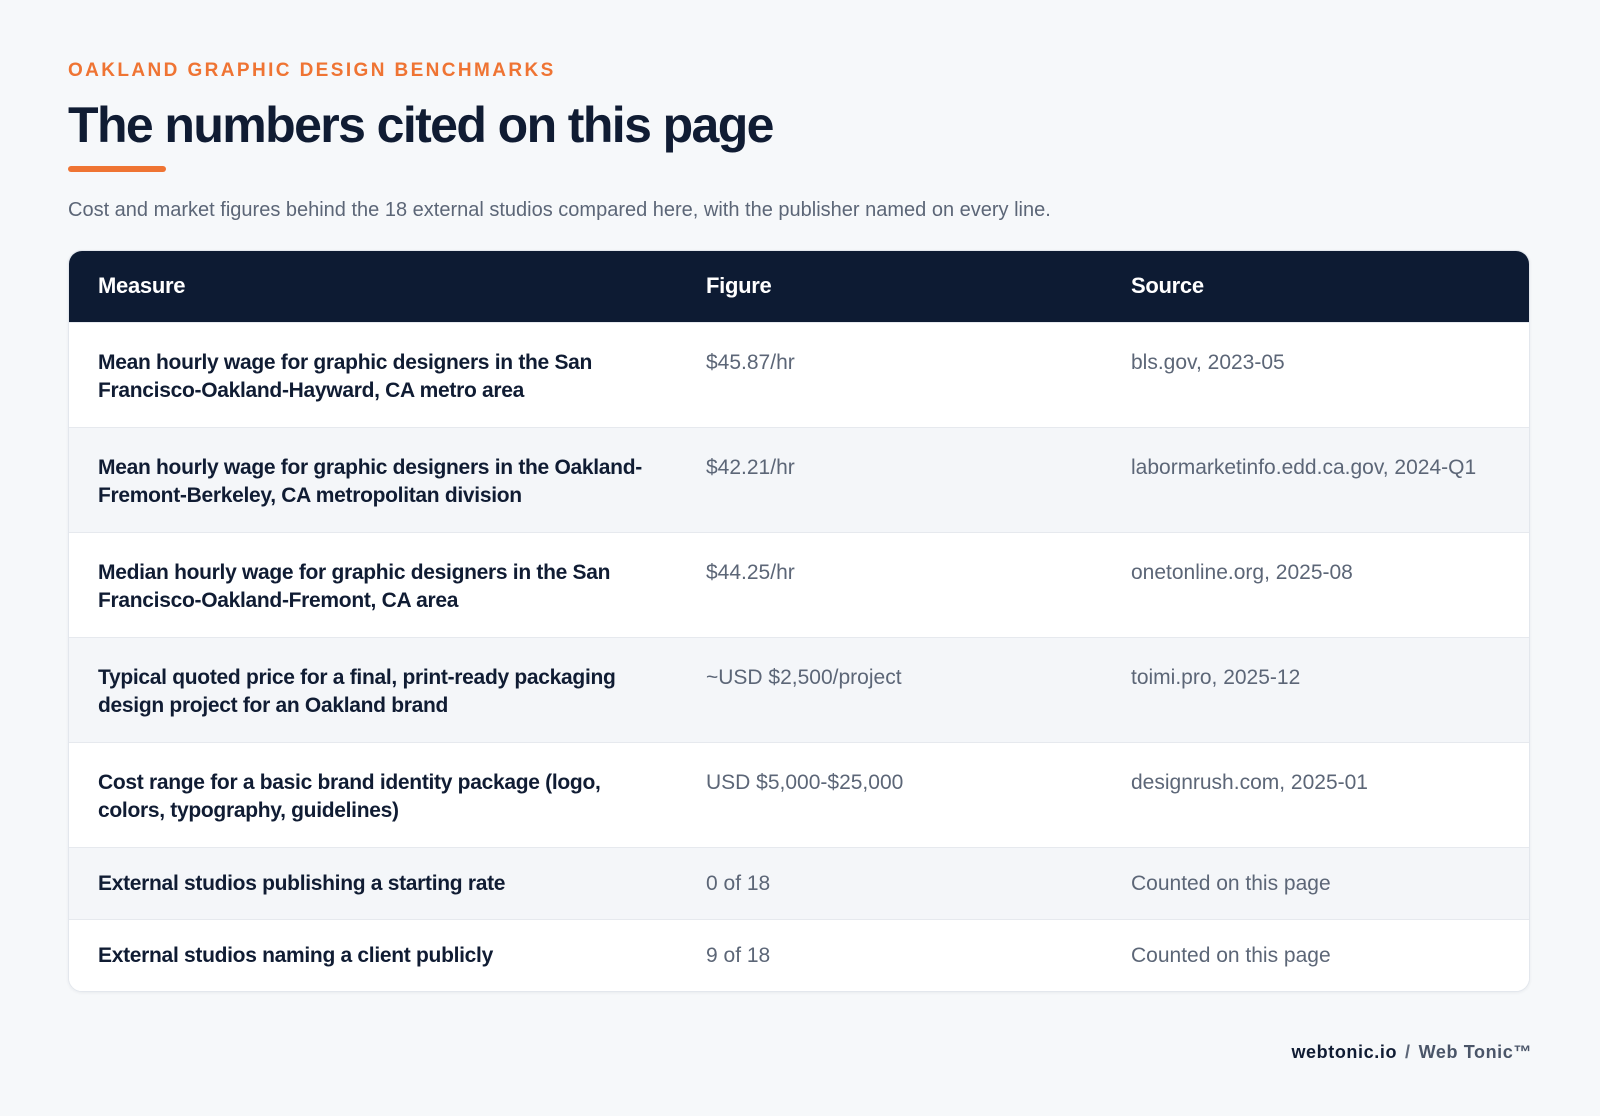 The height and width of the screenshot is (1116, 1600). What do you see at coordinates (889, 954) in the screenshot?
I see `figure-cell: 9 of 18` at bounding box center [889, 954].